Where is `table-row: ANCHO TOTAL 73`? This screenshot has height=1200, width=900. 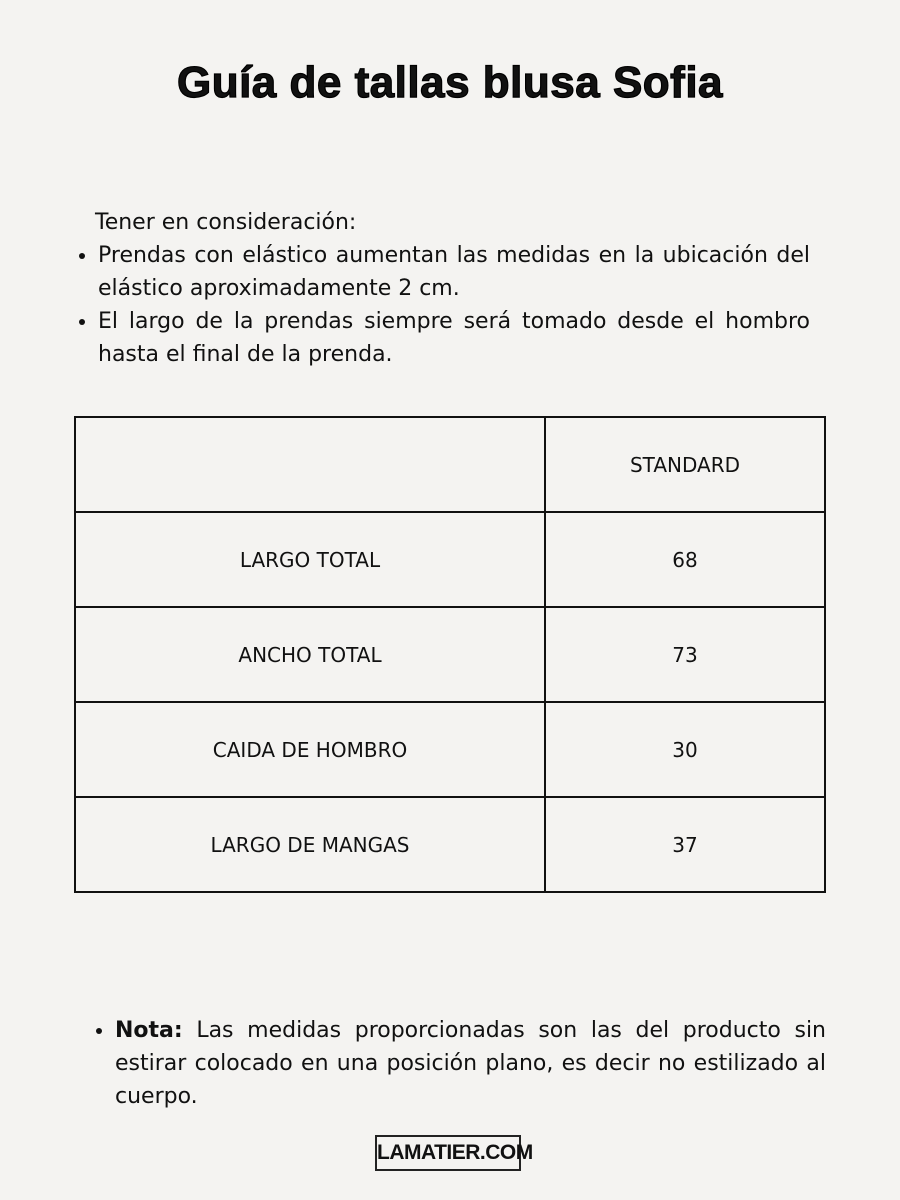 table-row: ANCHO TOTAL 73 is located at coordinates (450, 654).